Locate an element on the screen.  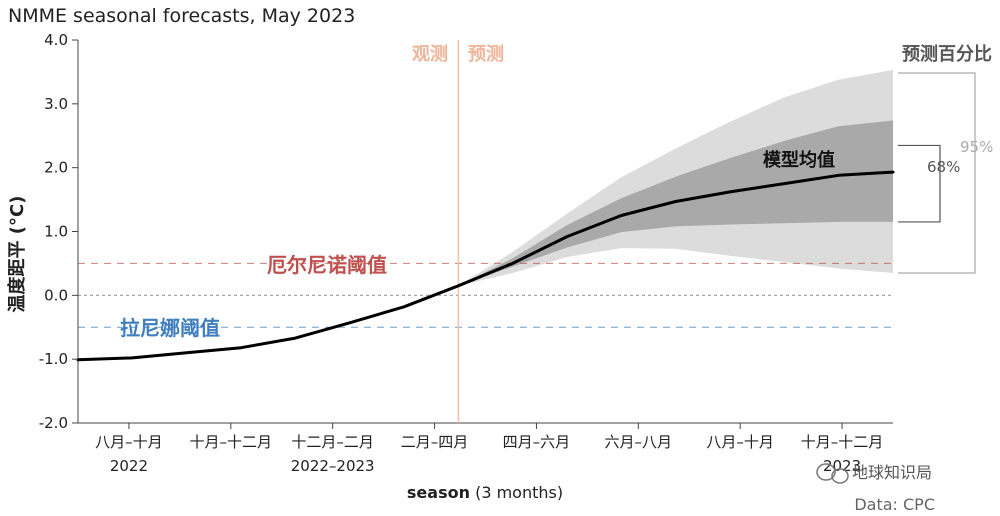
x-tick-label: 二月–四月 is located at coordinates (435, 442).